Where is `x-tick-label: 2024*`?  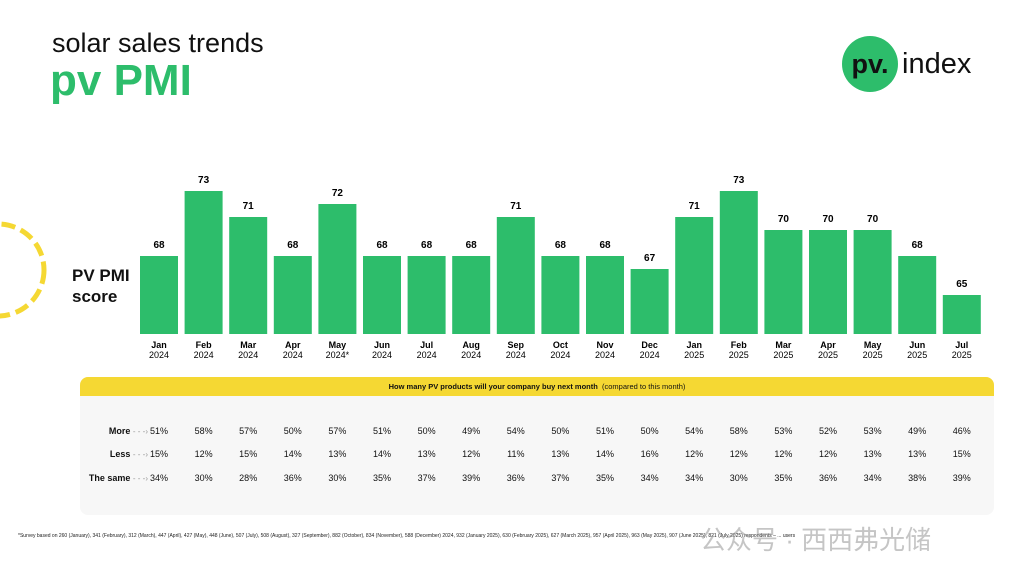 x-tick-label: 2024* is located at coordinates (338, 355).